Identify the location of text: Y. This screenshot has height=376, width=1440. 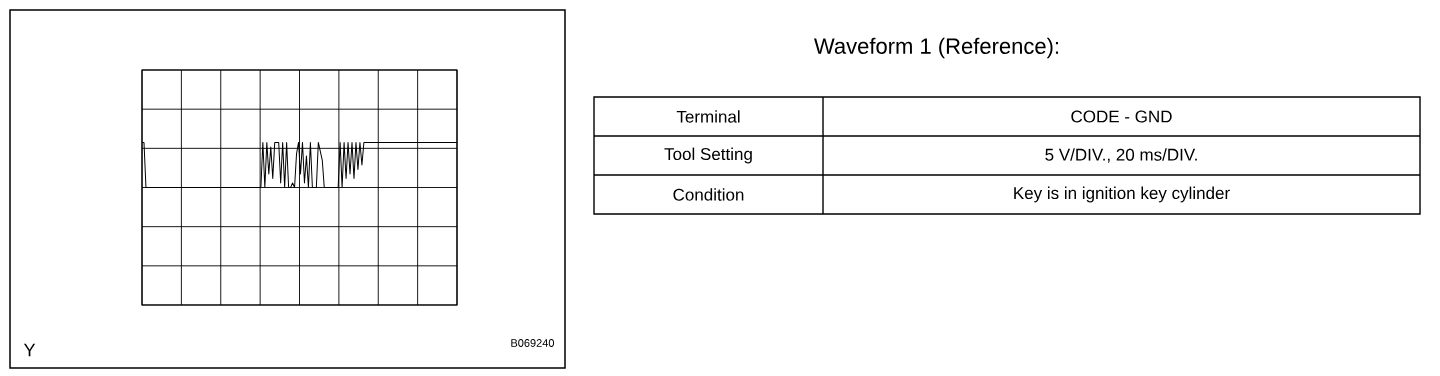
(29, 350).